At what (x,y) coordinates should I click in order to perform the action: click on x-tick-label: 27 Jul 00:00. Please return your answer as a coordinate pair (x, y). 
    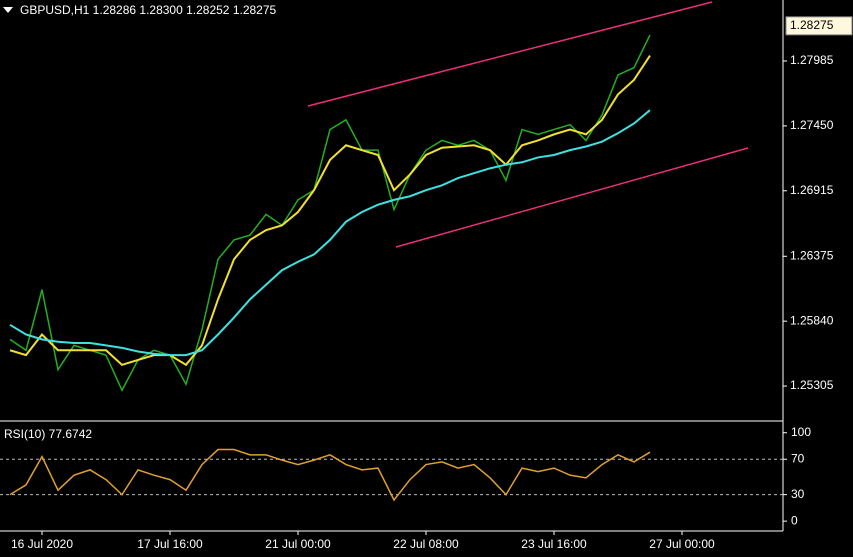
    Looking at the image, I should click on (682, 544).